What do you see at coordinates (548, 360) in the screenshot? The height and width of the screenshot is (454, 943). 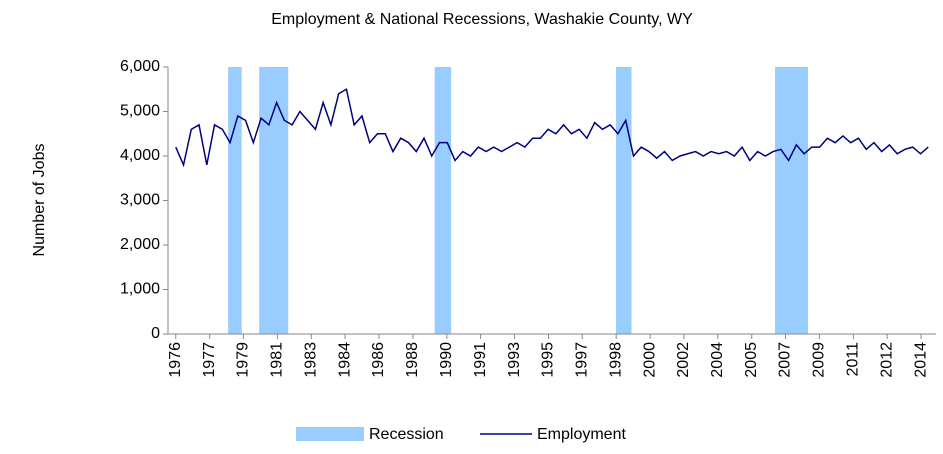 I see `x-tick-label: 1995` at bounding box center [548, 360].